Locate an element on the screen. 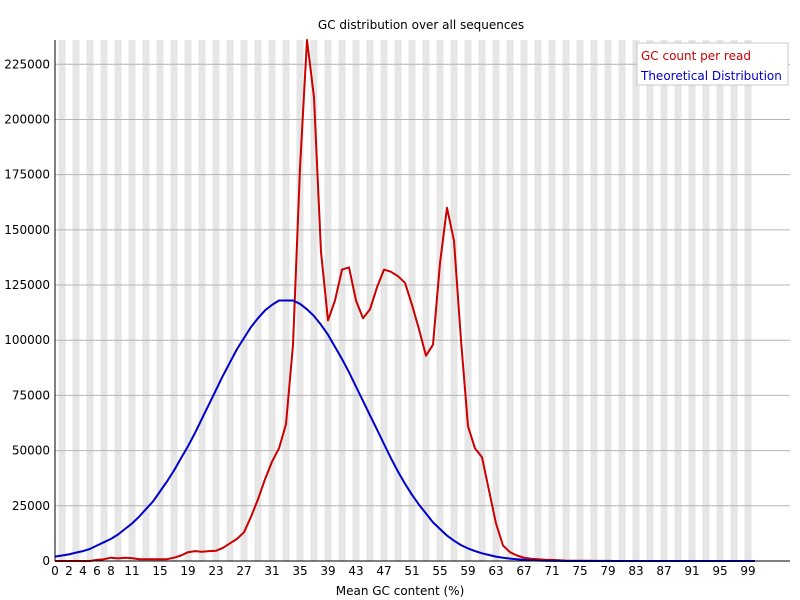 Image resolution: width=800 pixels, height=600 pixels. y-tick-label: 100000 is located at coordinates (27, 340).